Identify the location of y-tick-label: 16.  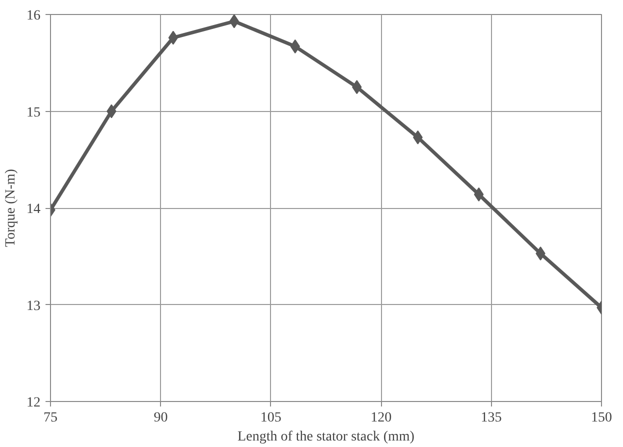
(33, 16).